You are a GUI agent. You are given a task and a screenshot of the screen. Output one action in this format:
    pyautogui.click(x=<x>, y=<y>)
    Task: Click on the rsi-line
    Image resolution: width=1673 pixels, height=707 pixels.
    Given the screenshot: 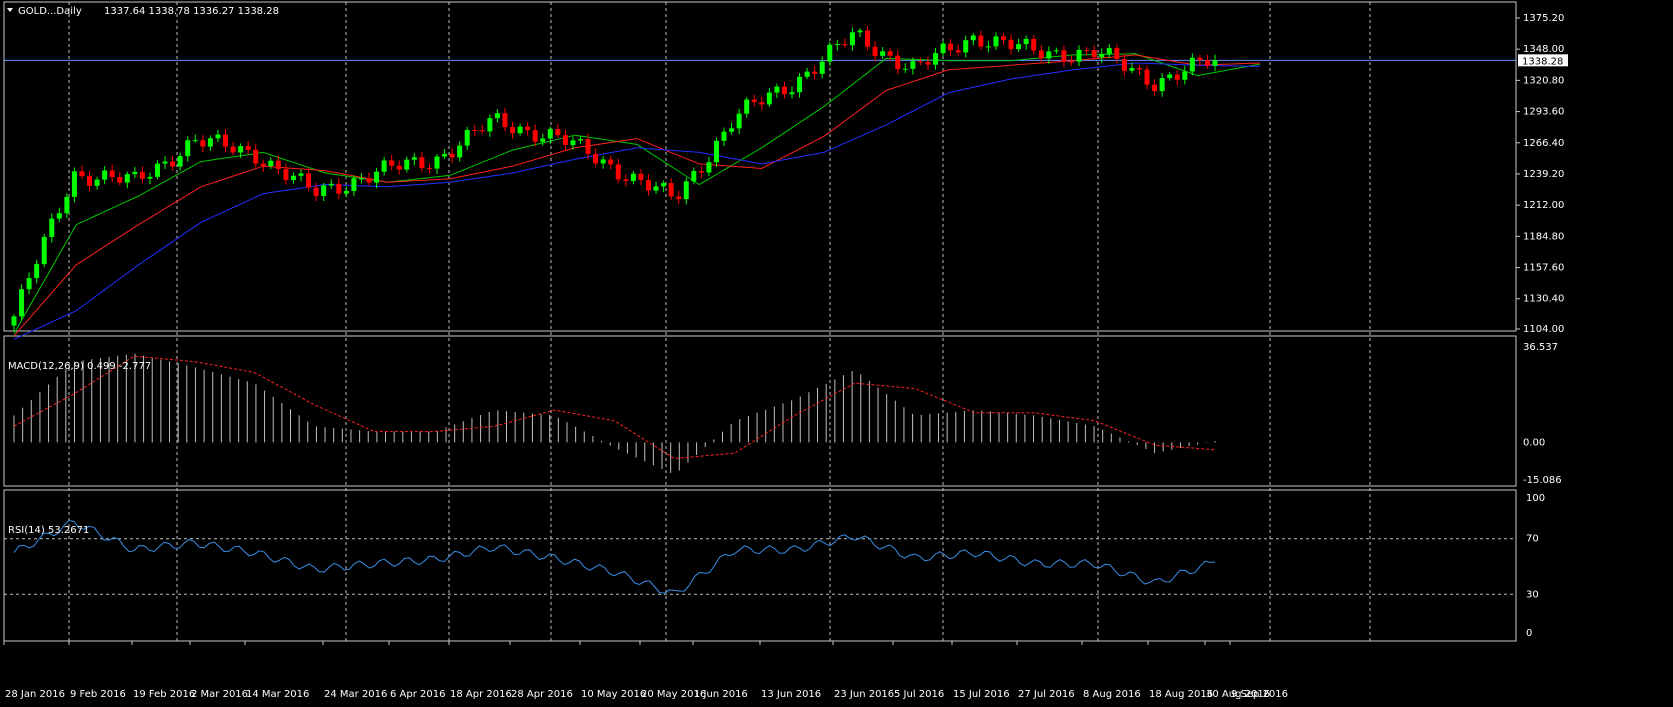 What is the action you would take?
    pyautogui.click(x=614, y=556)
    